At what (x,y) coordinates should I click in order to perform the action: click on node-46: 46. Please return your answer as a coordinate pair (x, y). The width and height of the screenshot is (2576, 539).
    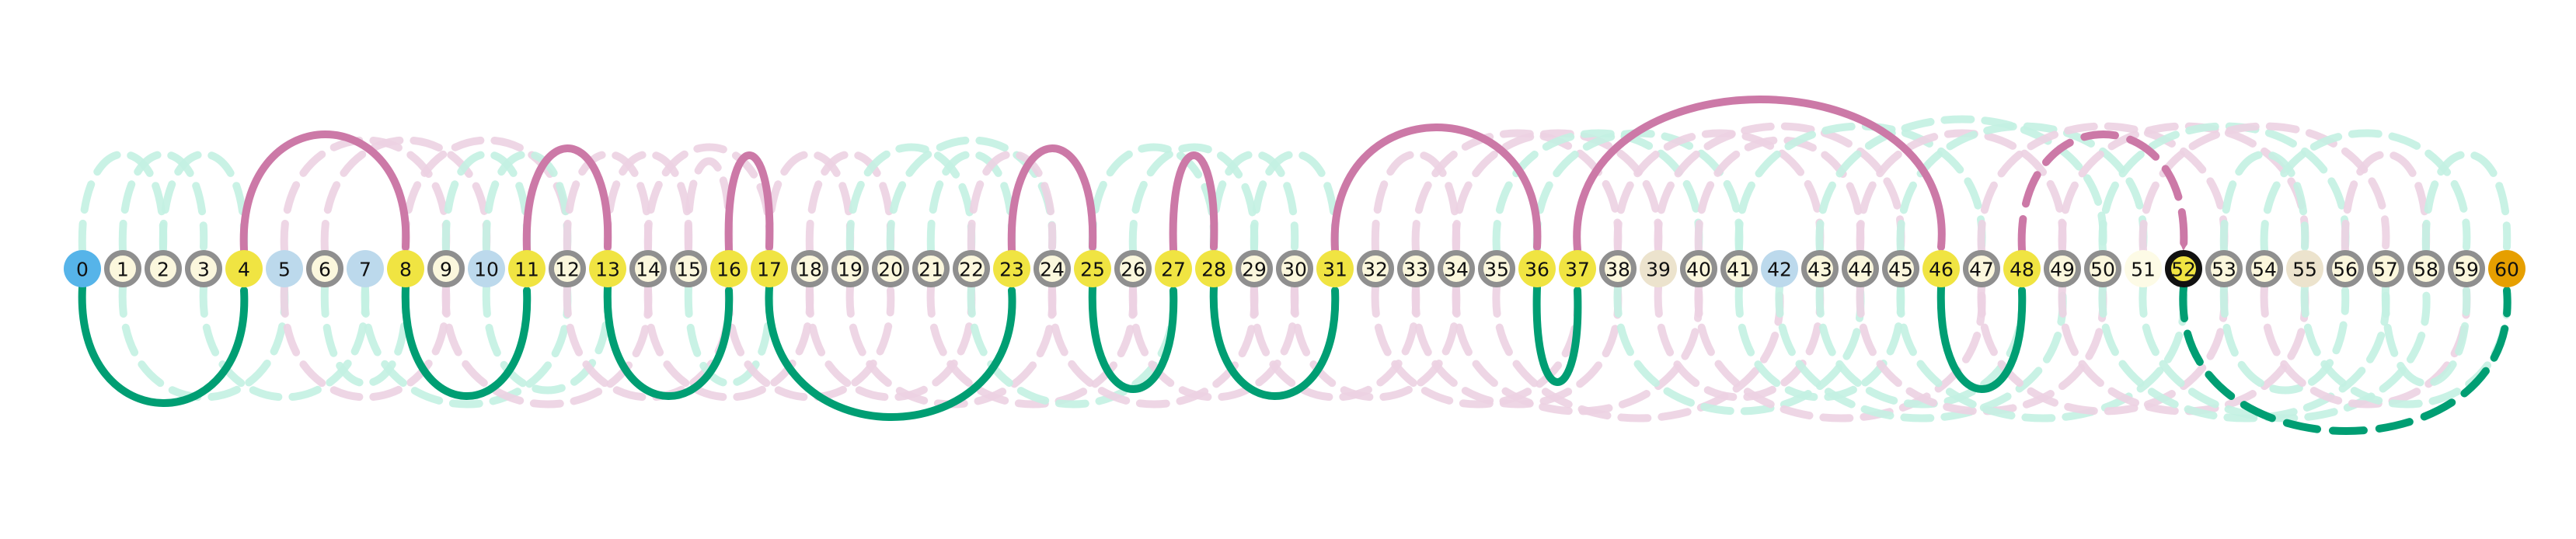
    Looking at the image, I should click on (1941, 268).